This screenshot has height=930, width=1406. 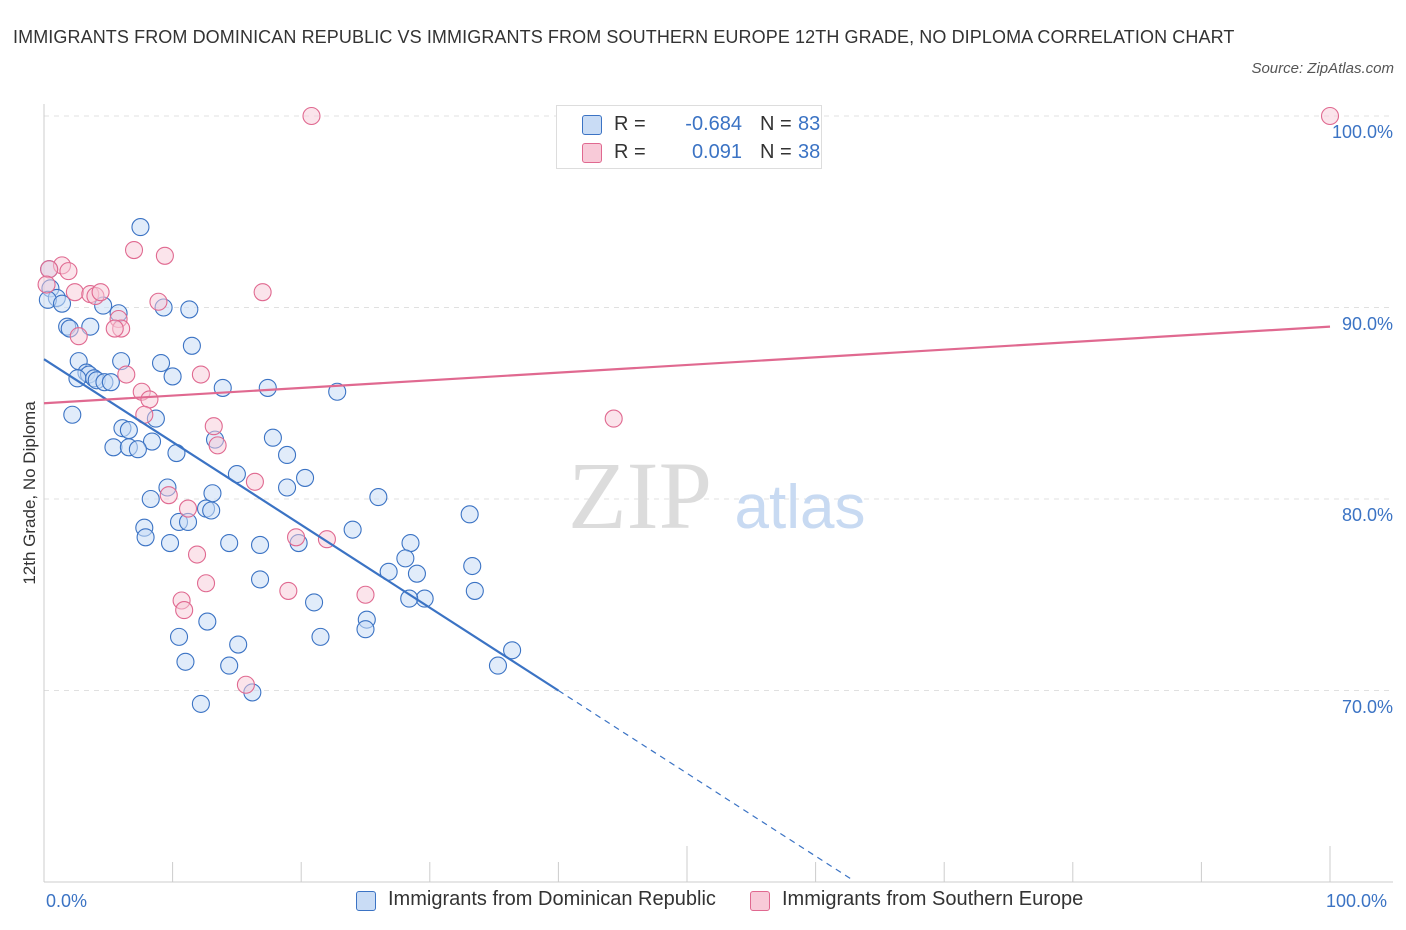 I want to click on legend-r-value: 0.091, so click(x=716, y=152).